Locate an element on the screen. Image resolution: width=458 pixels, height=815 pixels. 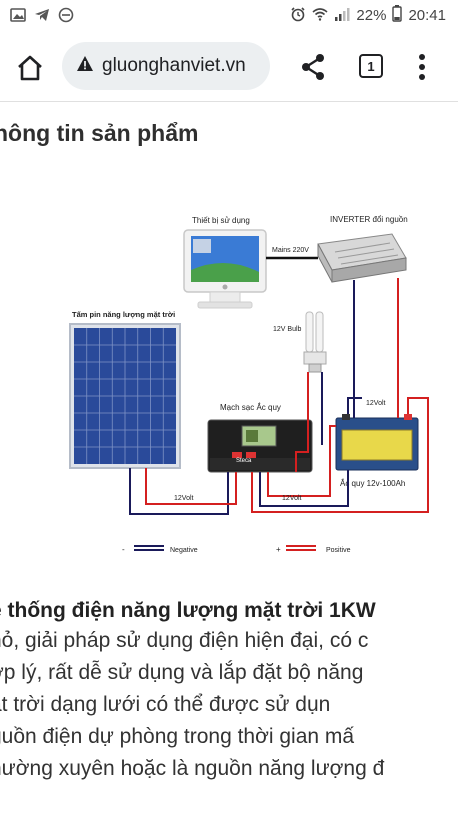
battery-icon is located at coordinates (397, 15).